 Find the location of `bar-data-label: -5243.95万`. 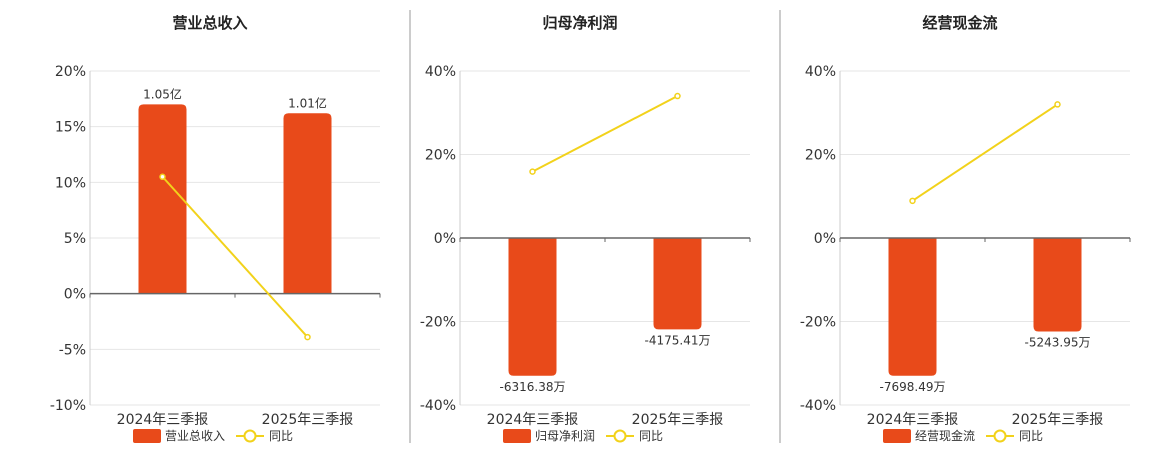

bar-data-label: -5243.95万 is located at coordinates (1058, 343).